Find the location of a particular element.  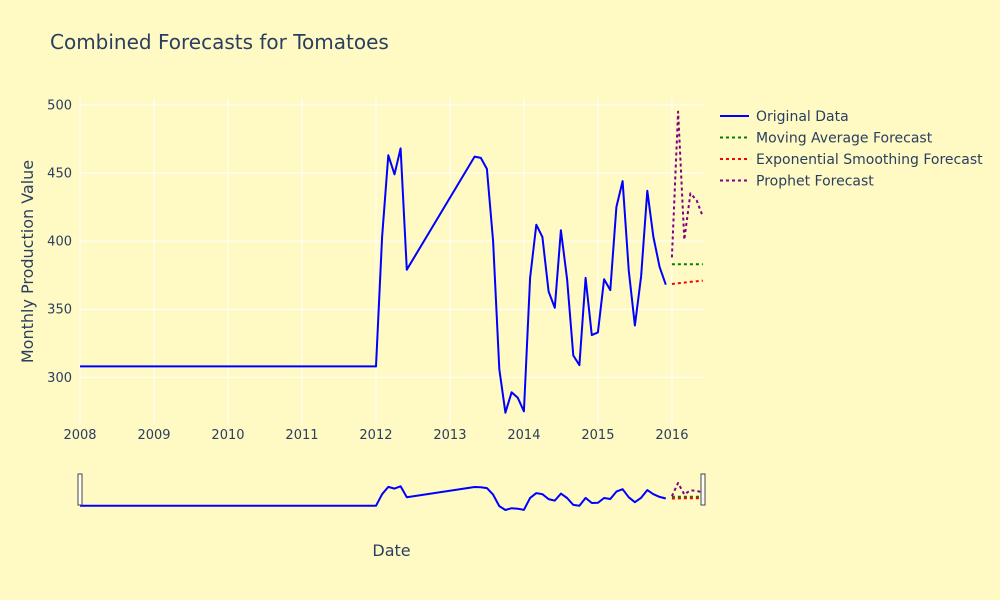

y-tick-label: 500 is located at coordinates (59, 105).